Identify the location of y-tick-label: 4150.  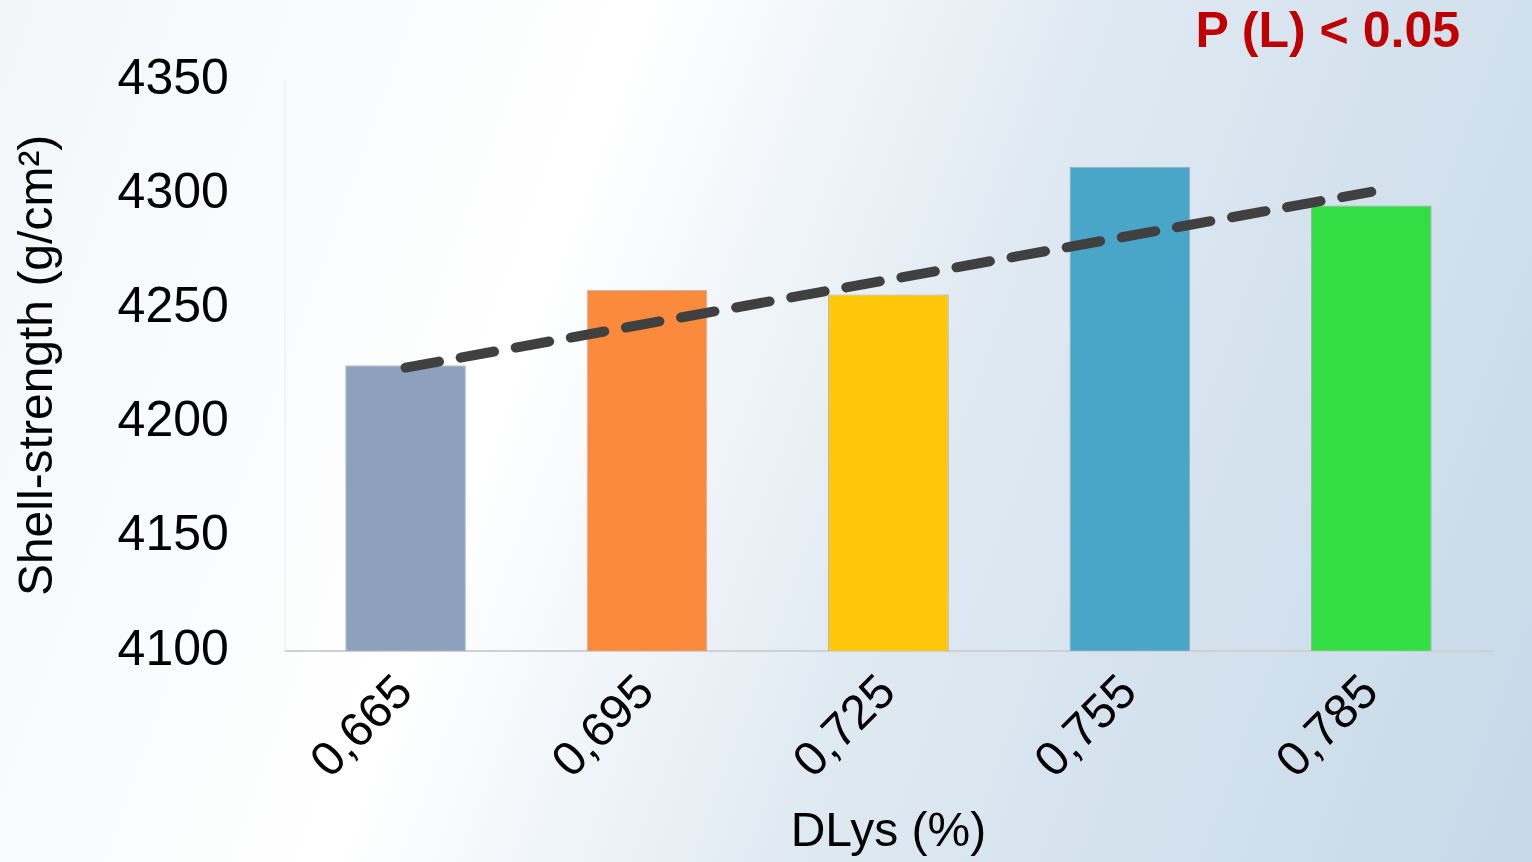
(173, 533).